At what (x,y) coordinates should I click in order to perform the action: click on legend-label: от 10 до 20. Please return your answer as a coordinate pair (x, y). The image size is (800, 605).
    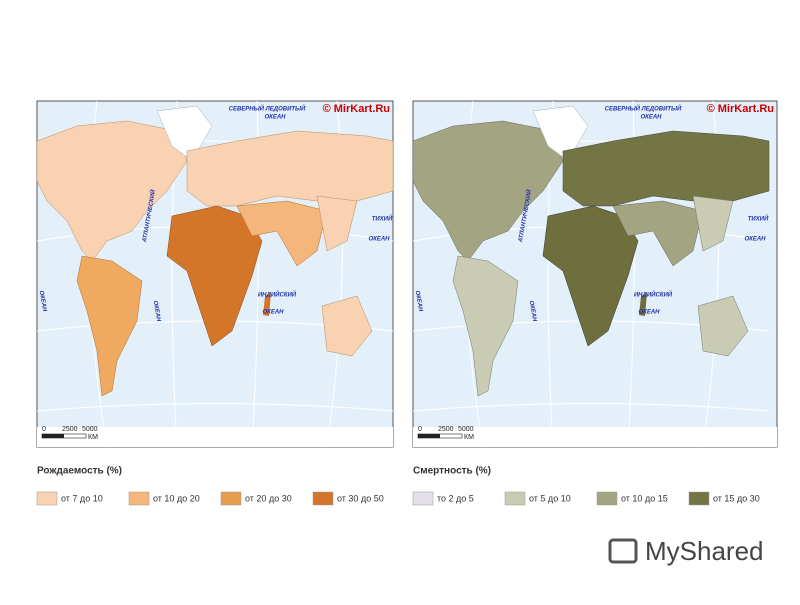
    Looking at the image, I should click on (176, 498).